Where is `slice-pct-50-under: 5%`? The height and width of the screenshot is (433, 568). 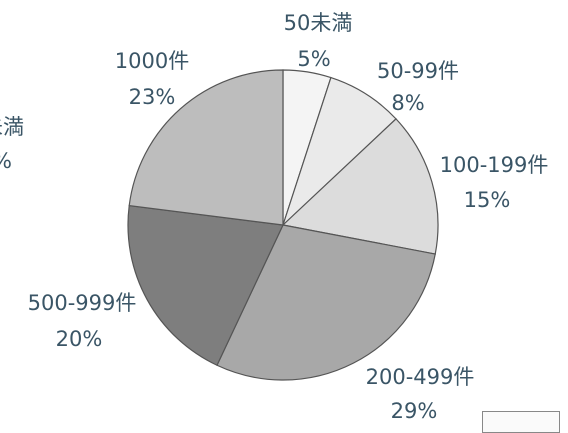
slice-pct-50-under: 5% is located at coordinates (313, 59).